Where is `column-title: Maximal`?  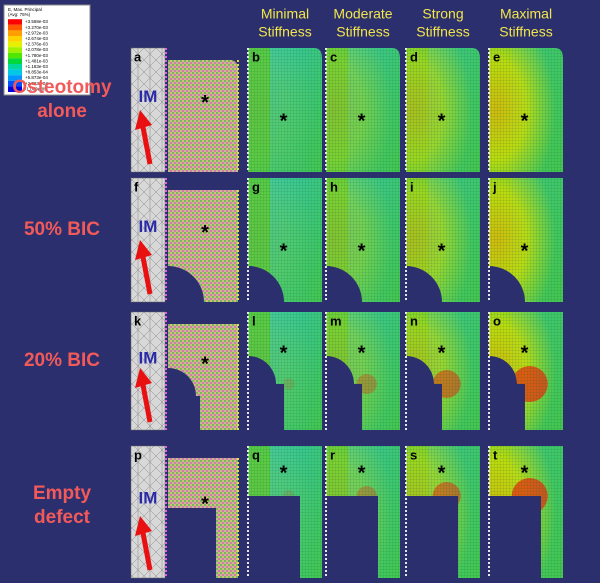
column-title: Maximal is located at coordinates (526, 14).